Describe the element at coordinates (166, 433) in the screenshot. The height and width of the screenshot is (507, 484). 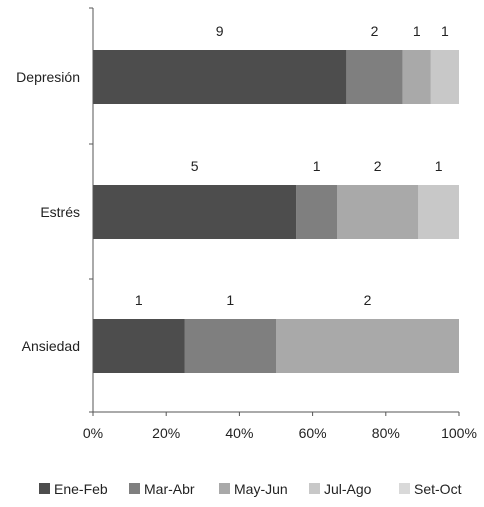
I see `x-tick-label-20: 20%` at that location.